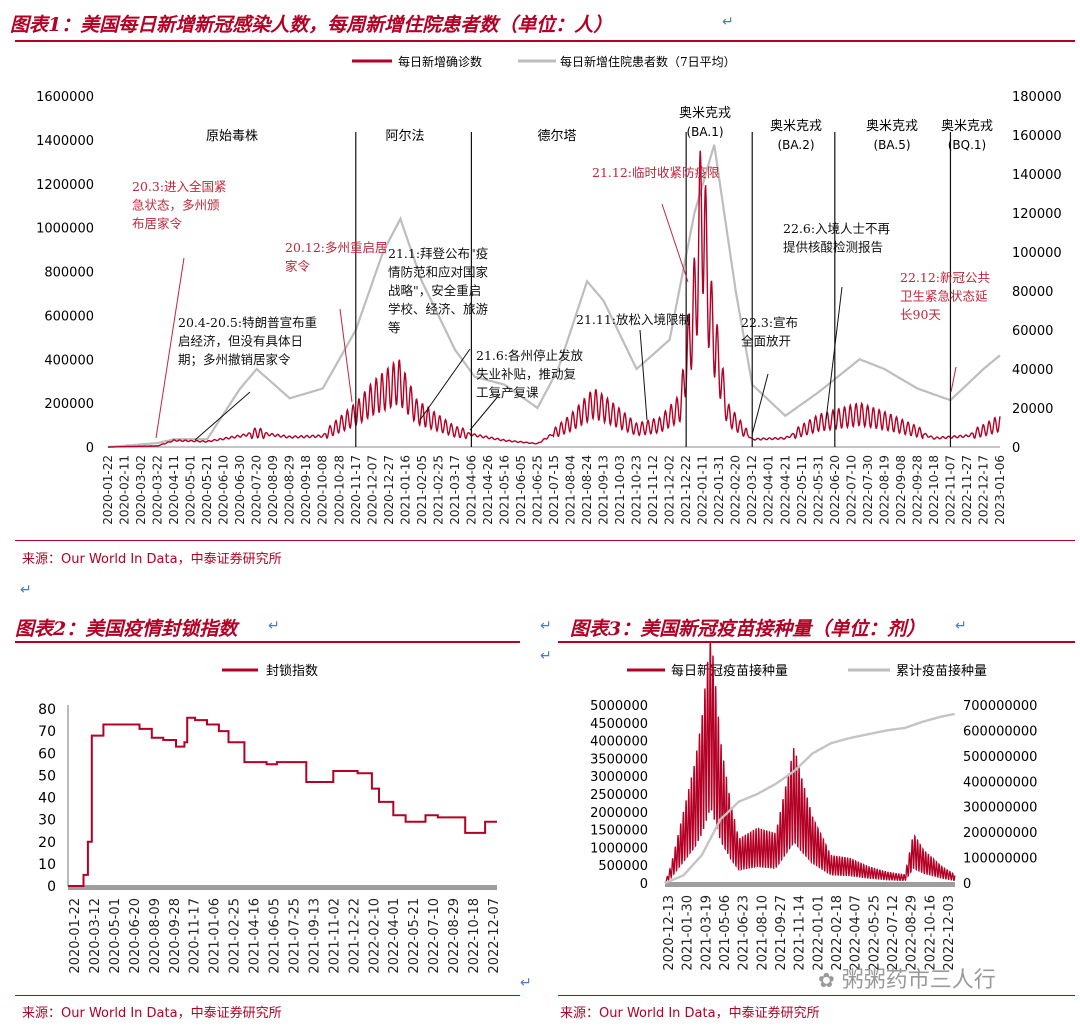 The image size is (1080, 1027). Describe the element at coordinates (240, 490) in the screenshot. I see `x-tick-label: 2020-06-30` at that location.